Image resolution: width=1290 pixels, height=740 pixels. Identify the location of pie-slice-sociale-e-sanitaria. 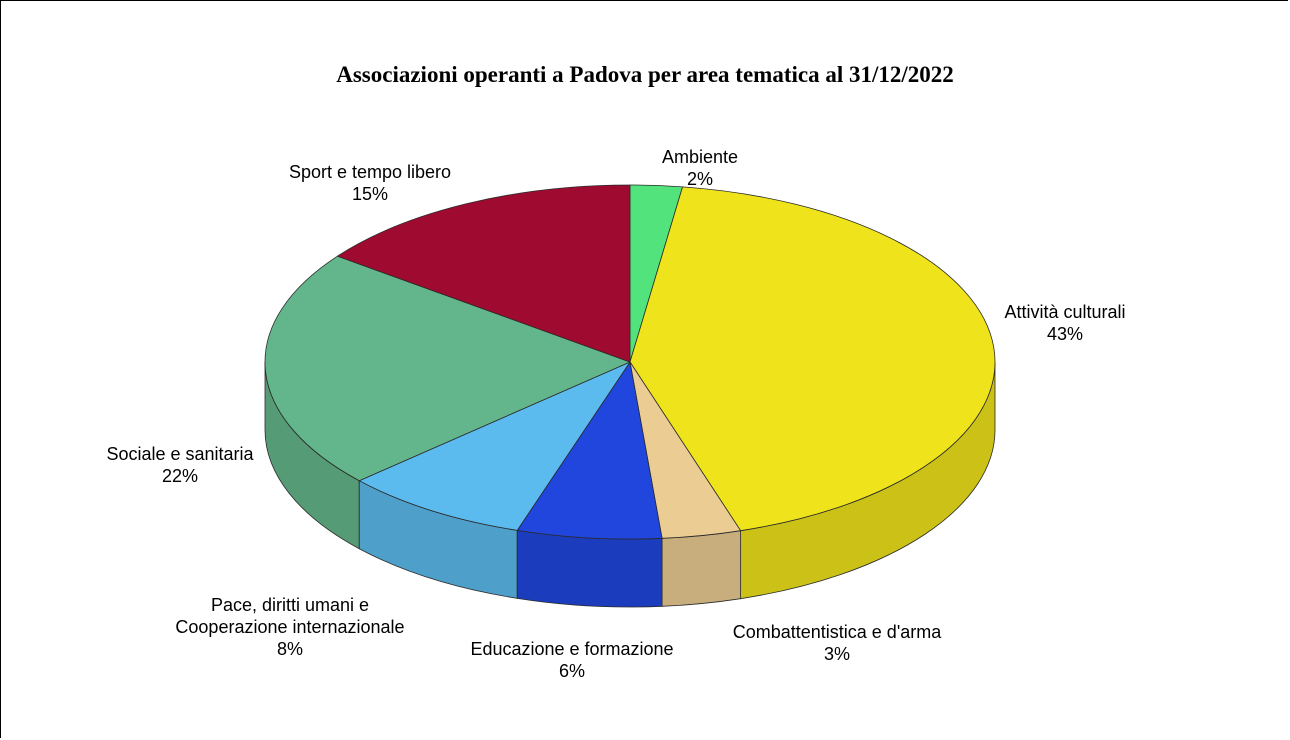
(447, 368).